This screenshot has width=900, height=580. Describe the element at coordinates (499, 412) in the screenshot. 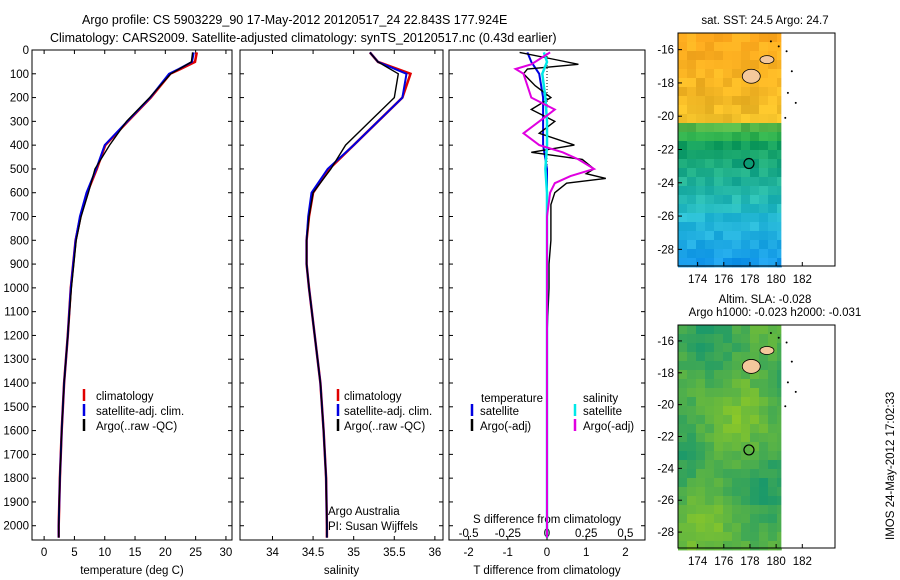

I see `legend-label: satellite` at that location.